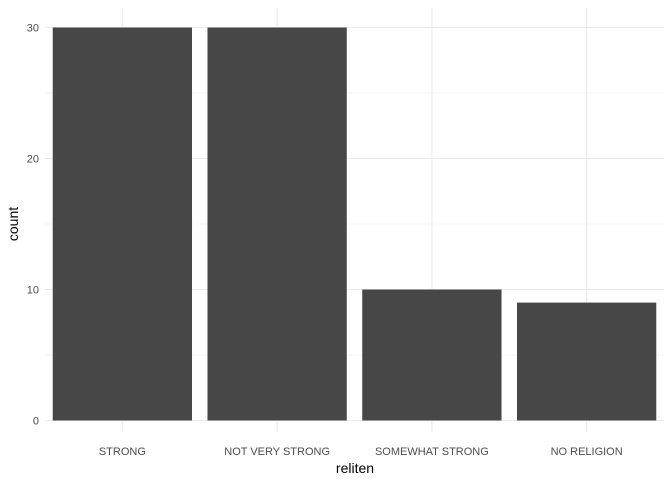 The height and width of the screenshot is (480, 672). What do you see at coordinates (33, 225) in the screenshot?
I see `y-tick-labels: 0 10 20 30` at bounding box center [33, 225].